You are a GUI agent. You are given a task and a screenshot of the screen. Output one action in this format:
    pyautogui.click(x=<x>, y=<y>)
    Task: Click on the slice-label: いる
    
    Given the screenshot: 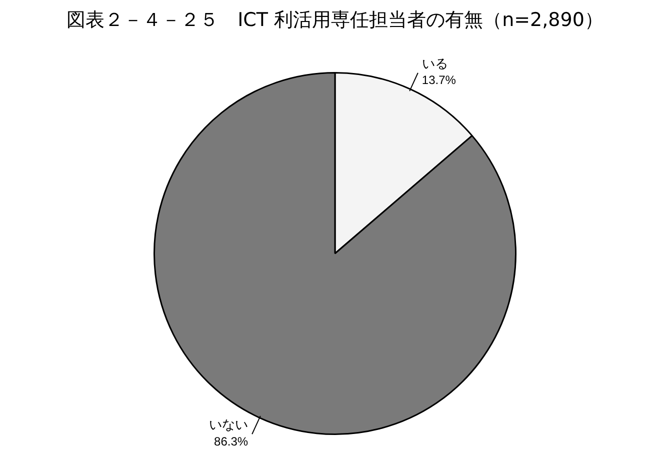 What is the action you would take?
    pyautogui.click(x=435, y=64)
    